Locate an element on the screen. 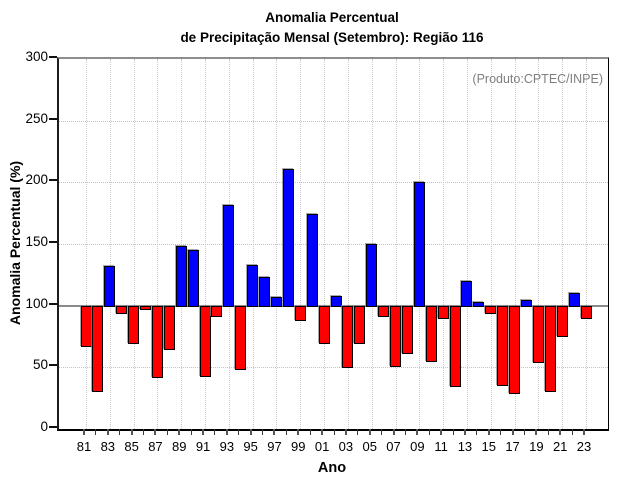 This screenshot has height=500, width=640. bar-2002 is located at coordinates (336, 301).